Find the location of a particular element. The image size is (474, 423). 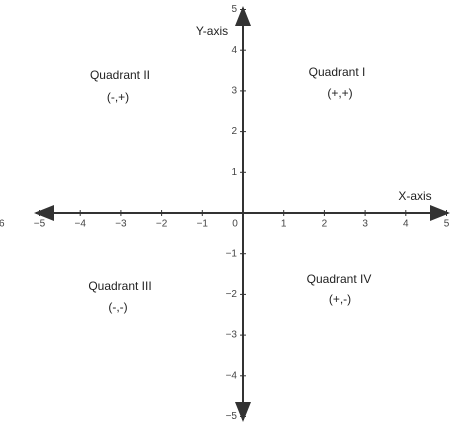

y-tick-label: −5 is located at coordinates (232, 416).